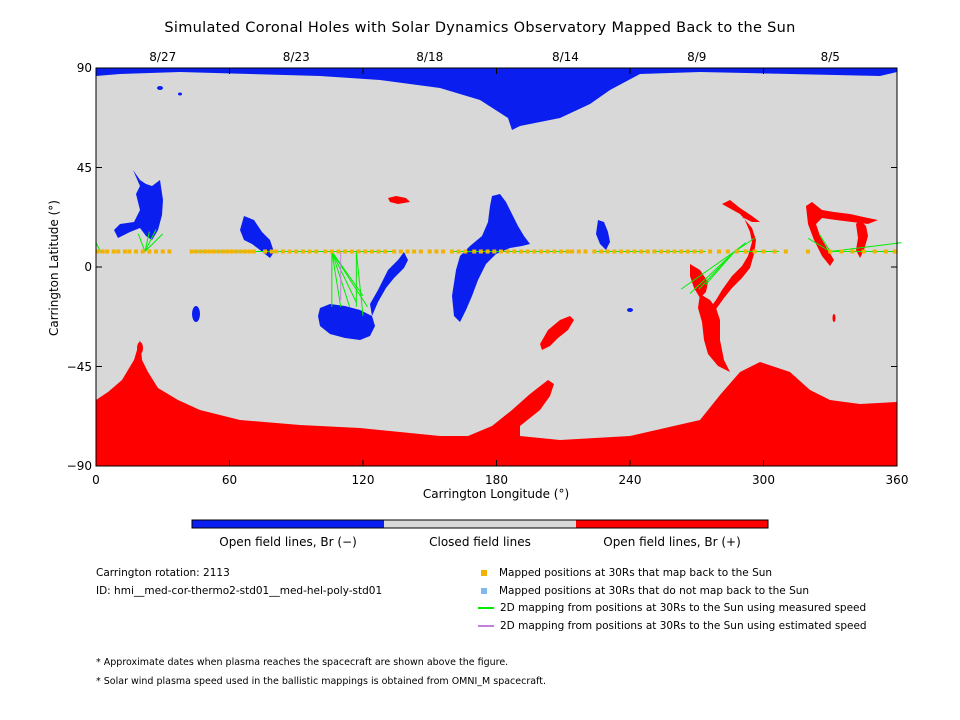 The image size is (960, 720). I want to click on date-label: 8/5, so click(830, 57).